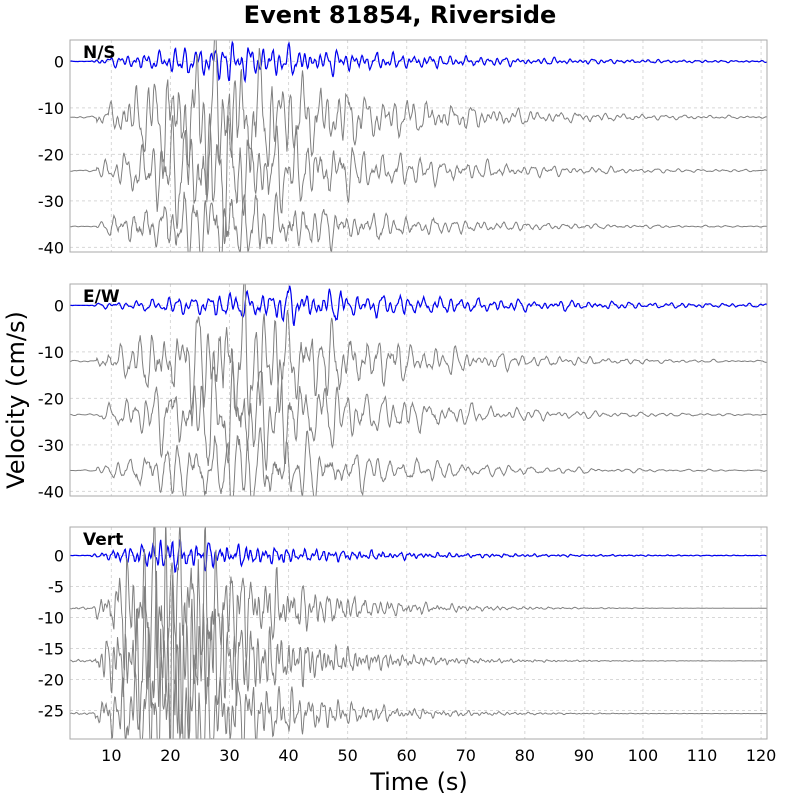 Image resolution: width=800 pixels, height=800 pixels. I want to click on x-tick-label: 10, so click(111, 755).